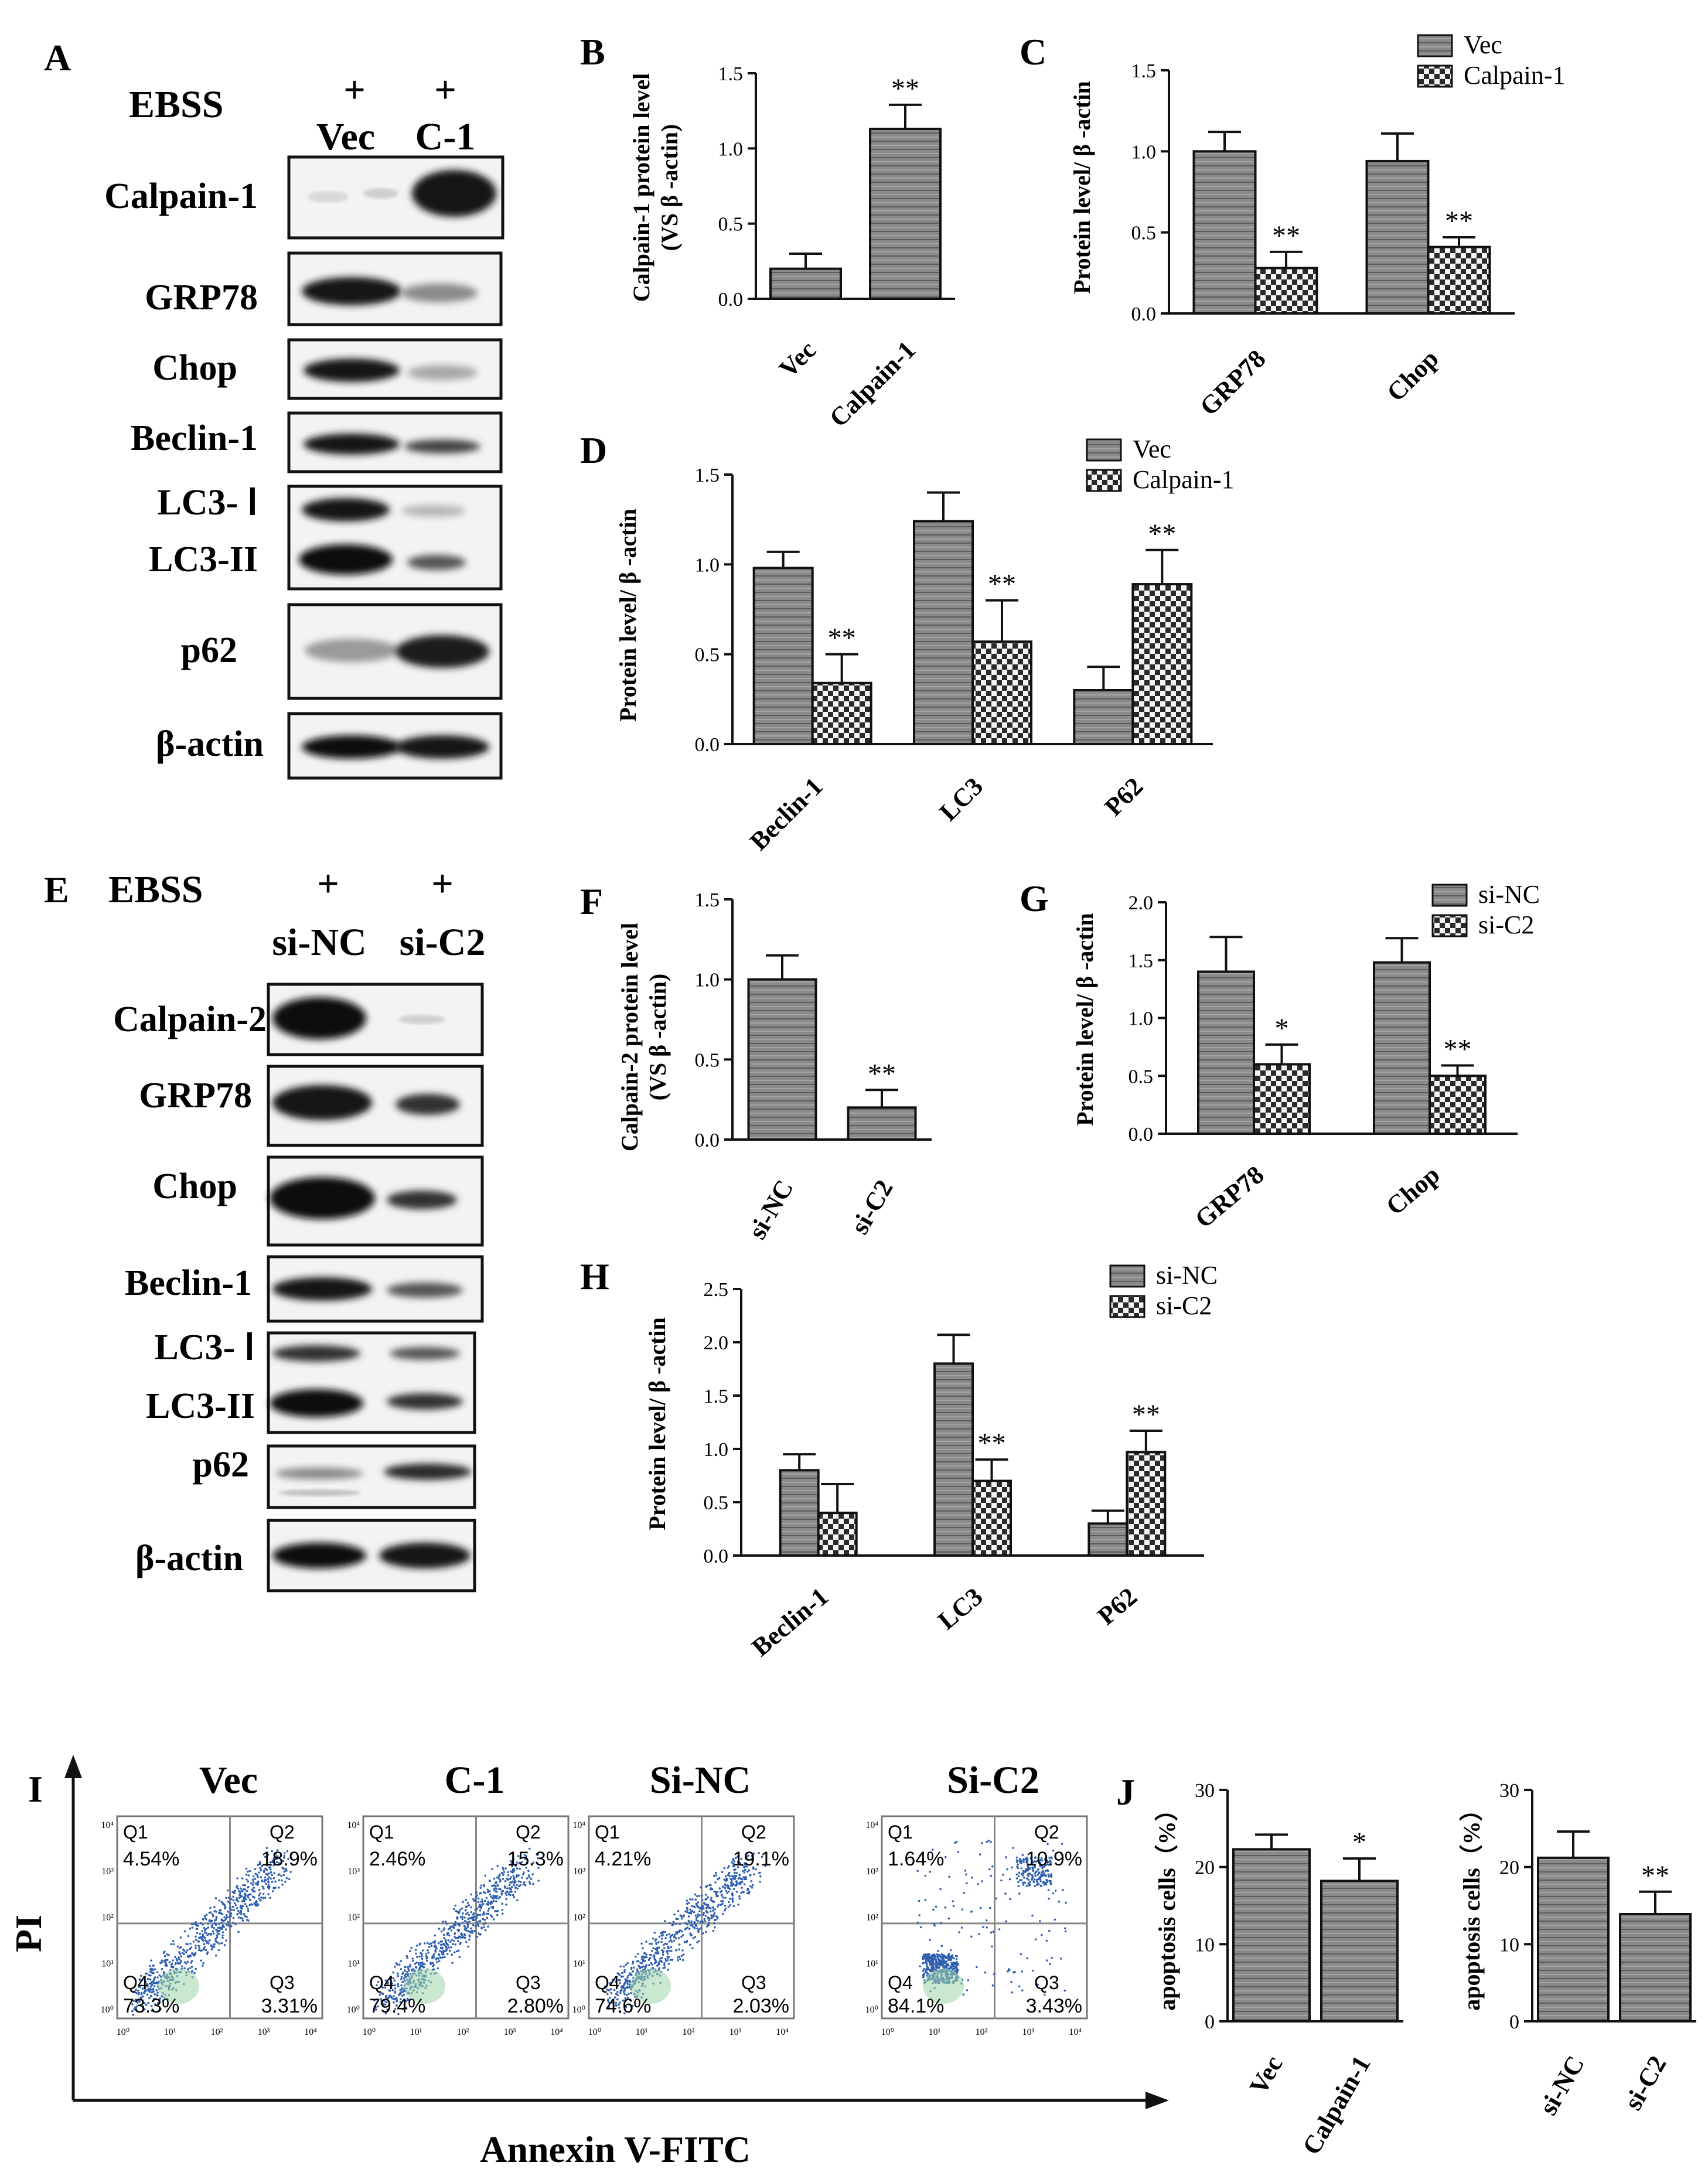 This screenshot has height=2176, width=1708. I want to click on bar-grp78-si-c2, so click(1282, 1099).